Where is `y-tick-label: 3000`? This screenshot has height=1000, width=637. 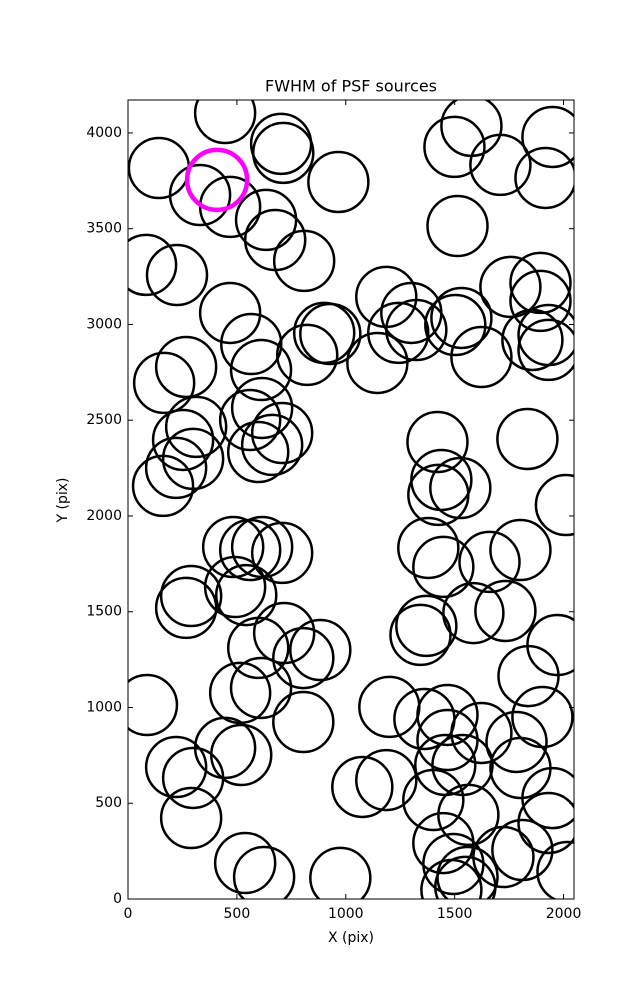
y-tick-label: 3000 is located at coordinates (104, 324).